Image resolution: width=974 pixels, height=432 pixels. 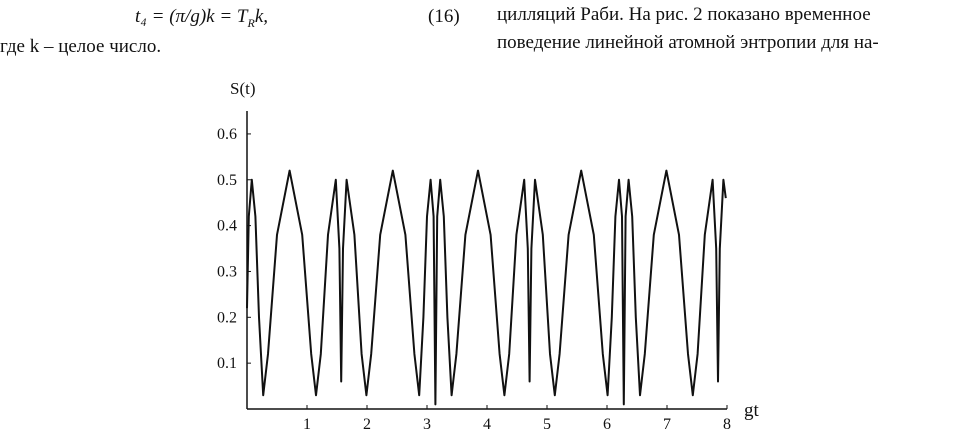 What do you see at coordinates (487, 424) in the screenshot?
I see `x-tick-label: 4` at bounding box center [487, 424].